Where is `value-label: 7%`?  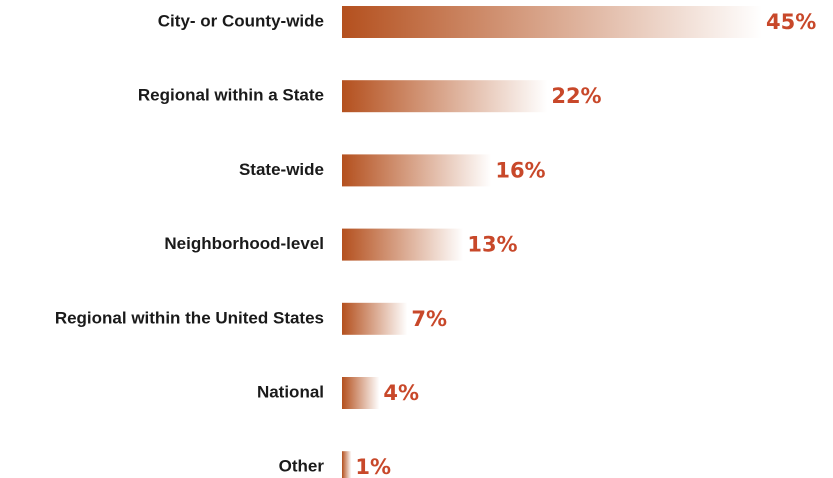 value-label: 7% is located at coordinates (429, 319).